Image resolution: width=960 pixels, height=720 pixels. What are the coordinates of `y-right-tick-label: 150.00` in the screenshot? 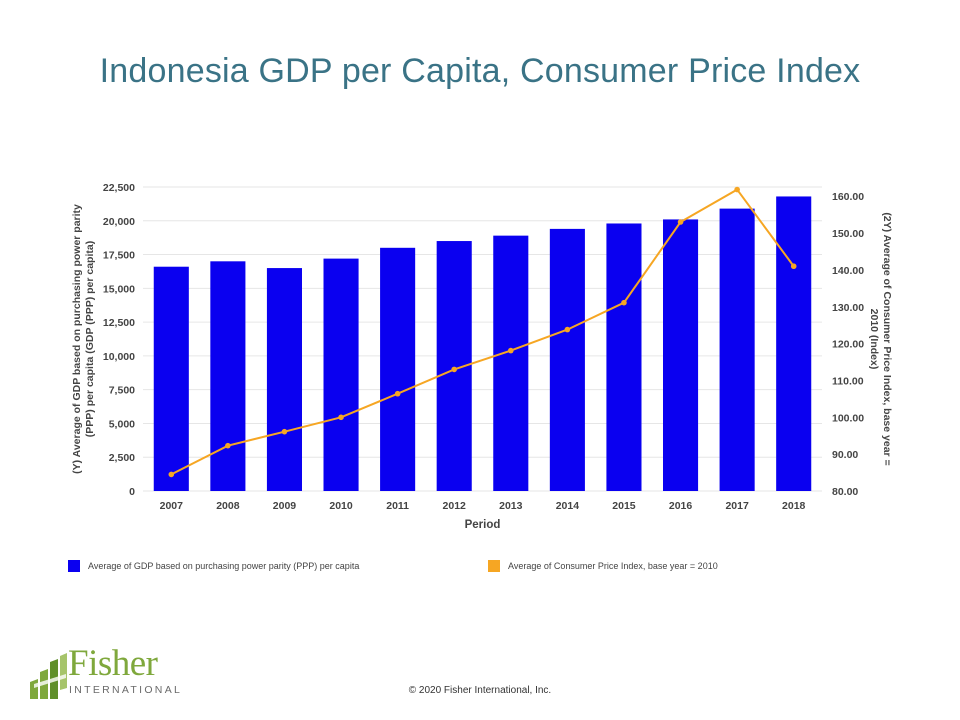 It's located at (848, 234).